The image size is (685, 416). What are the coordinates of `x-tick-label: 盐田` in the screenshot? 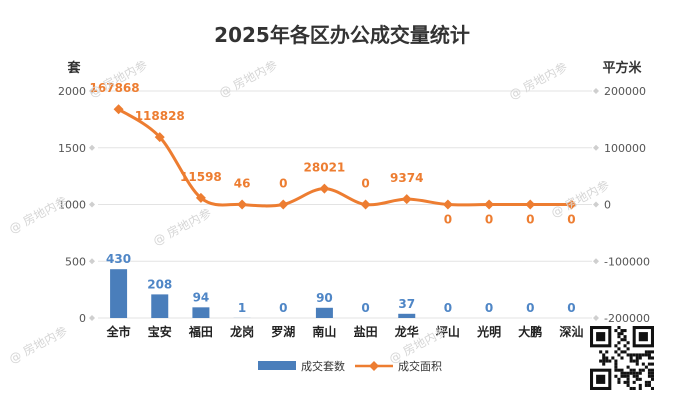 It's located at (366, 331).